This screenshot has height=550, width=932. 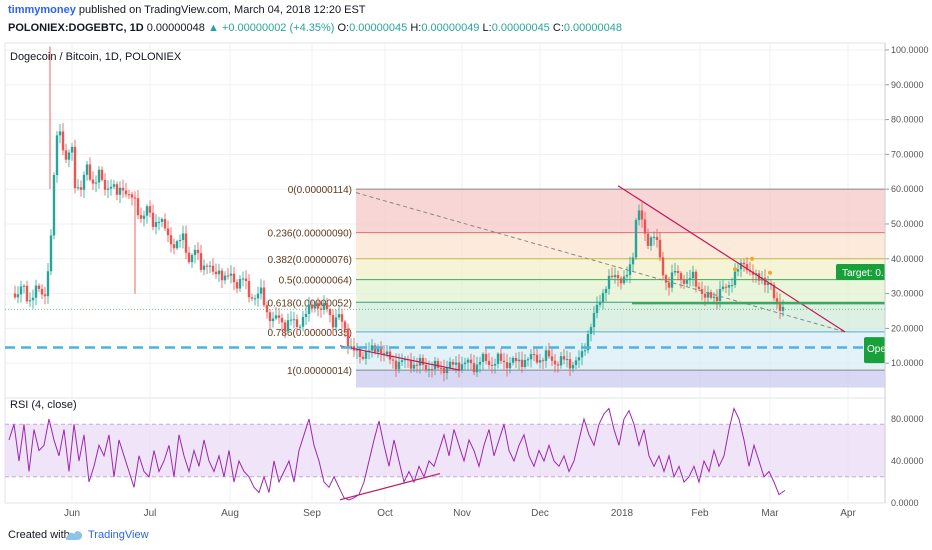 I want to click on author-link: timmymoney, so click(x=42, y=10).